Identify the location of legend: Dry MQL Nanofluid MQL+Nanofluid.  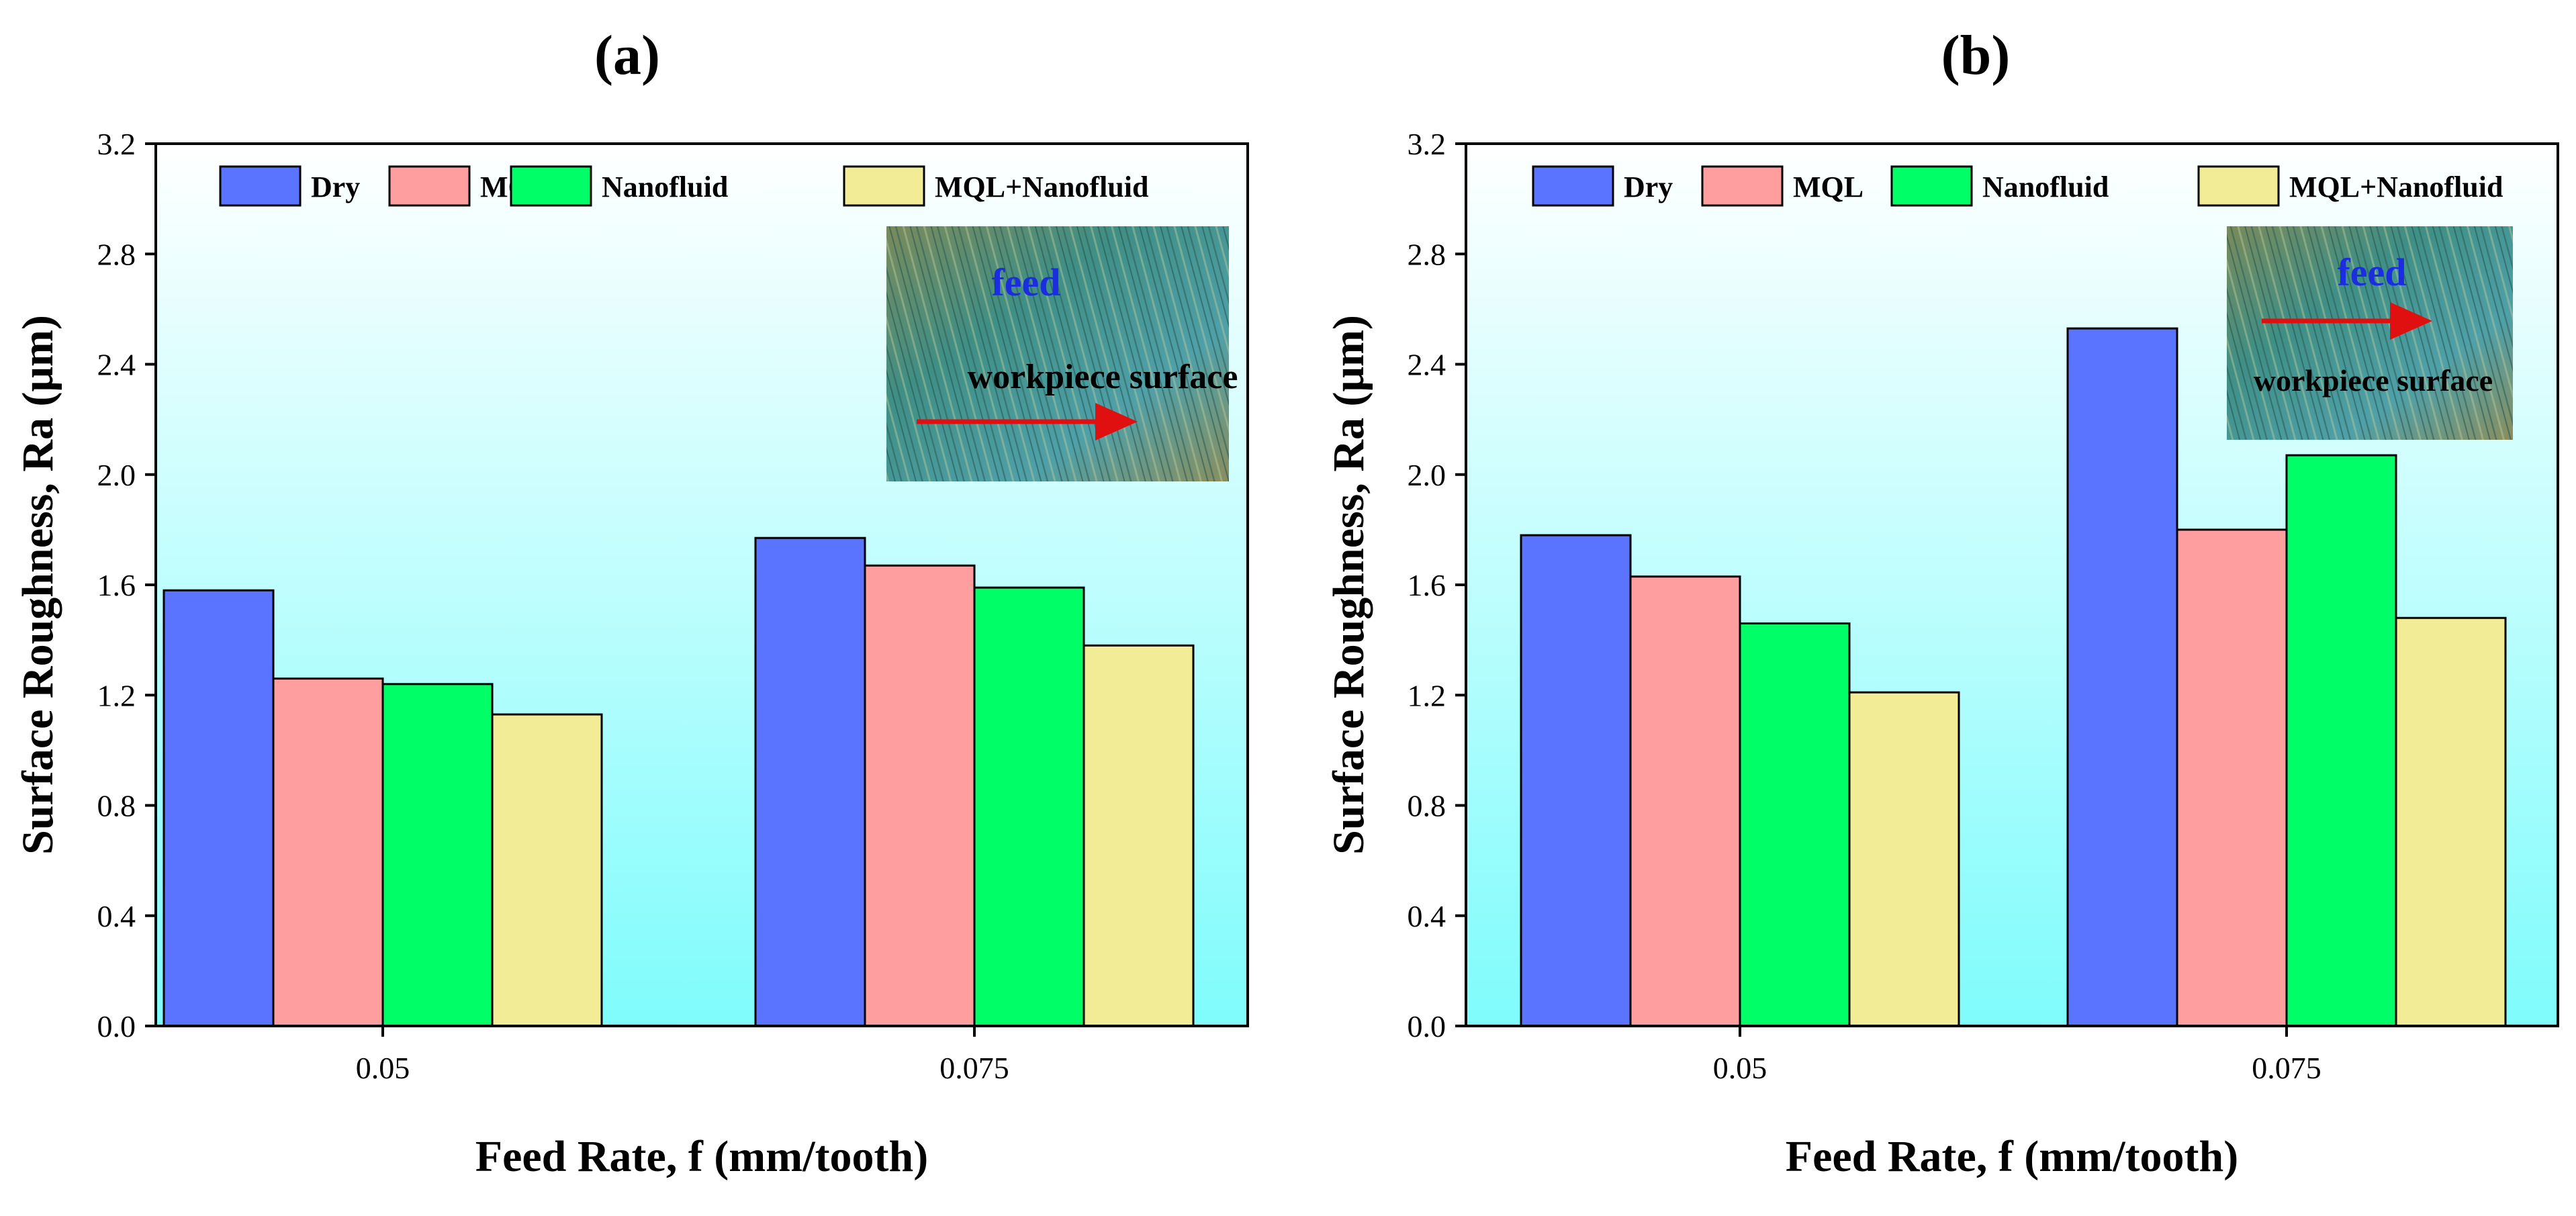
(2017, 186).